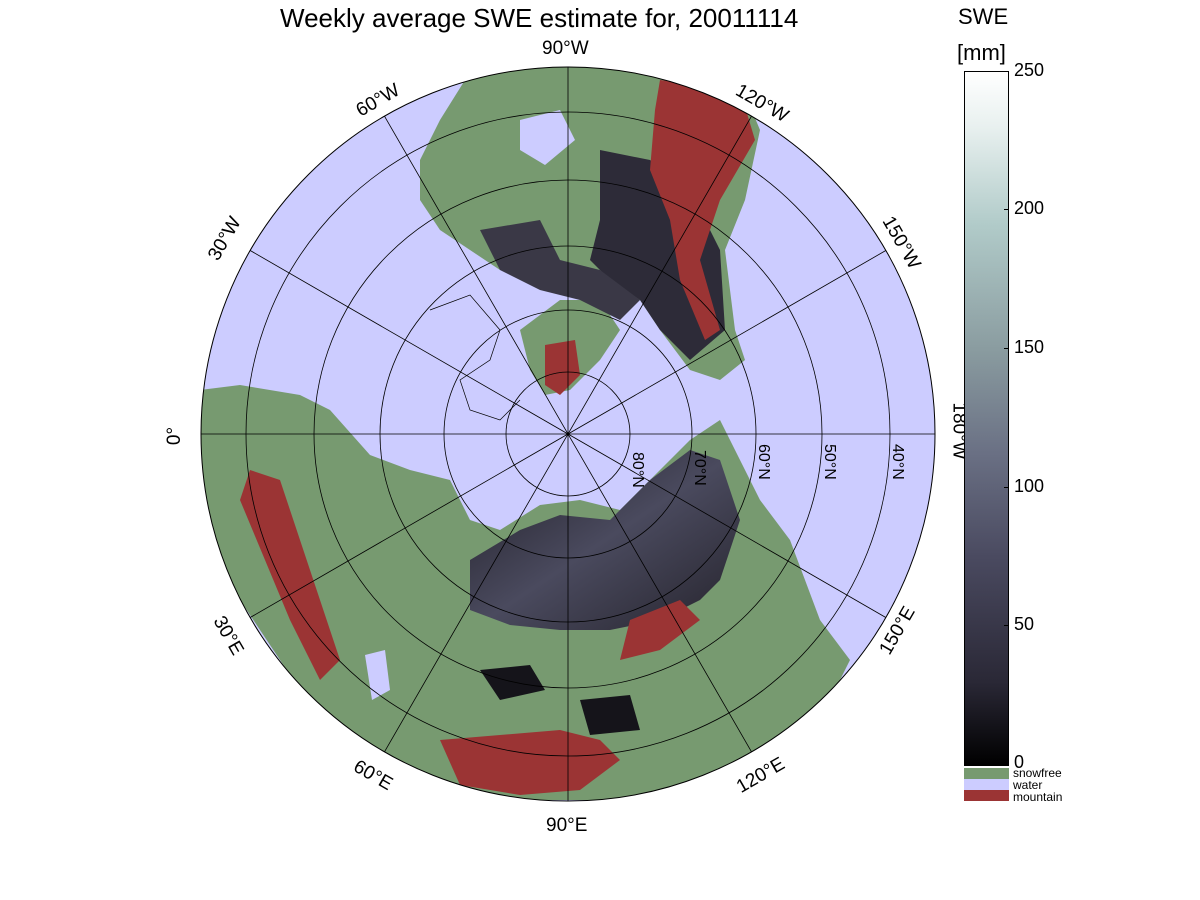 The image size is (1200, 900). What do you see at coordinates (986, 773) in the screenshot?
I see `legend-swatch-snowfree` at bounding box center [986, 773].